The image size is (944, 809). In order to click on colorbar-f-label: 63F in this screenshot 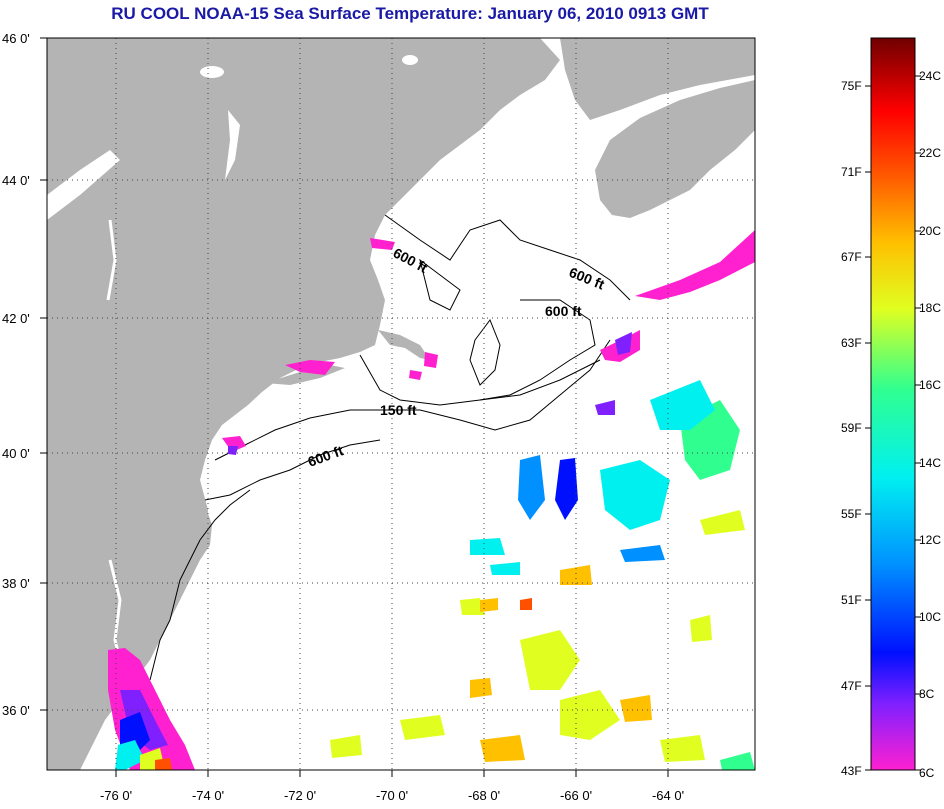, I will do `click(851, 343)`.